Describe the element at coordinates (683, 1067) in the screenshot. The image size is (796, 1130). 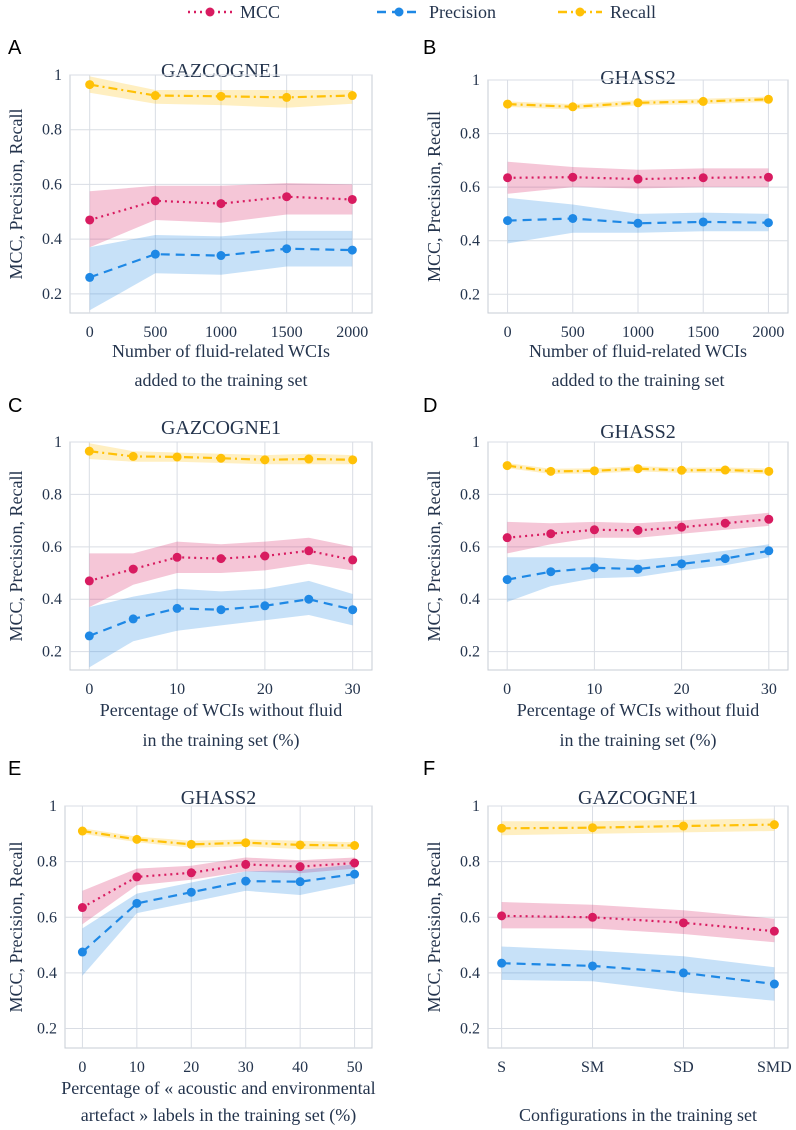
I see `x-tick-label: SD` at that location.